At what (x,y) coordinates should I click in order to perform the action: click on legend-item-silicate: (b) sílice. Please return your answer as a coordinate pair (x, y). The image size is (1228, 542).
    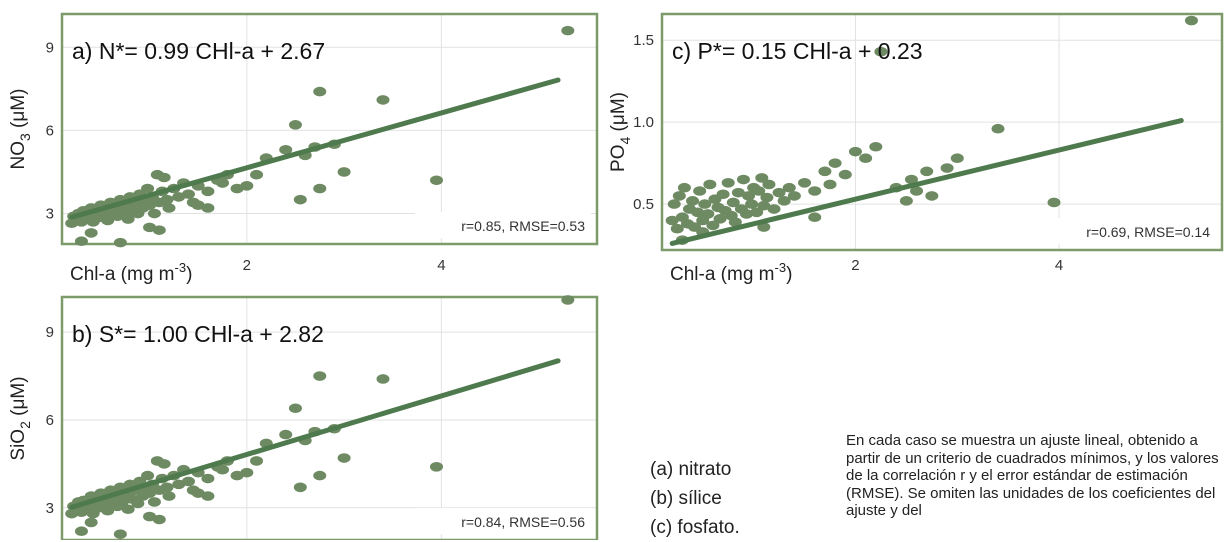
    Looking at the image, I should click on (686, 498).